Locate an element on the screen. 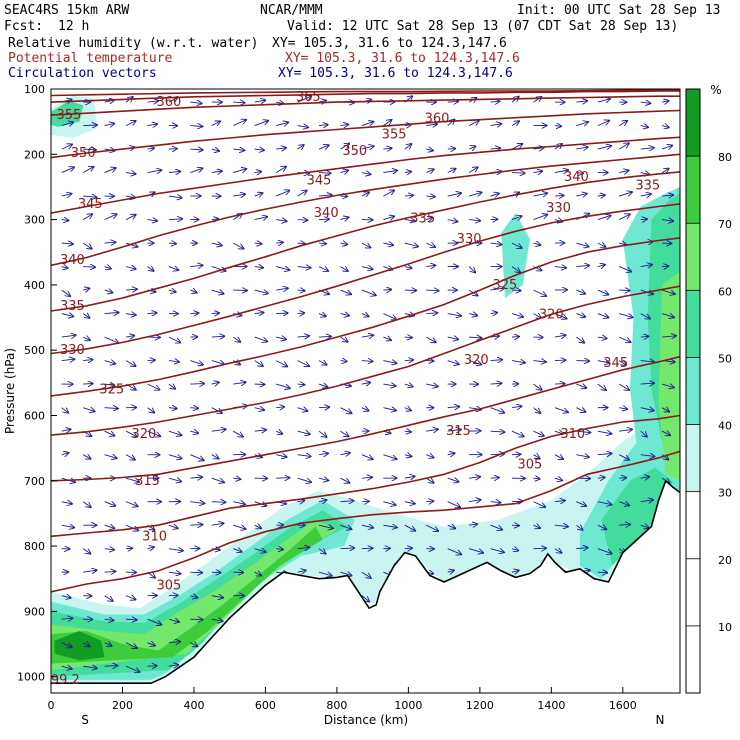 The image size is (740, 740). init-time: Init: 00 UTC Sat 28 Sep 13 is located at coordinates (619, 10).